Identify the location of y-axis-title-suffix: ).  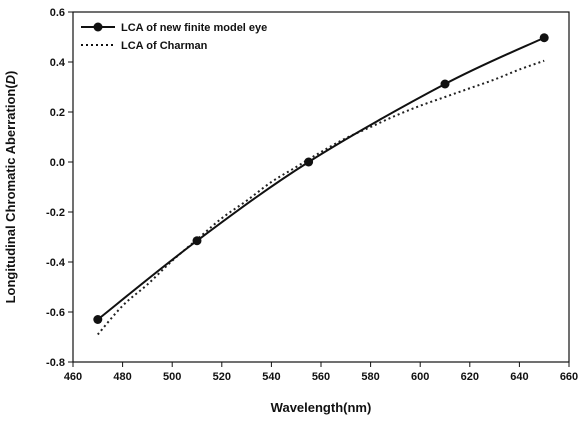
(10, 73).